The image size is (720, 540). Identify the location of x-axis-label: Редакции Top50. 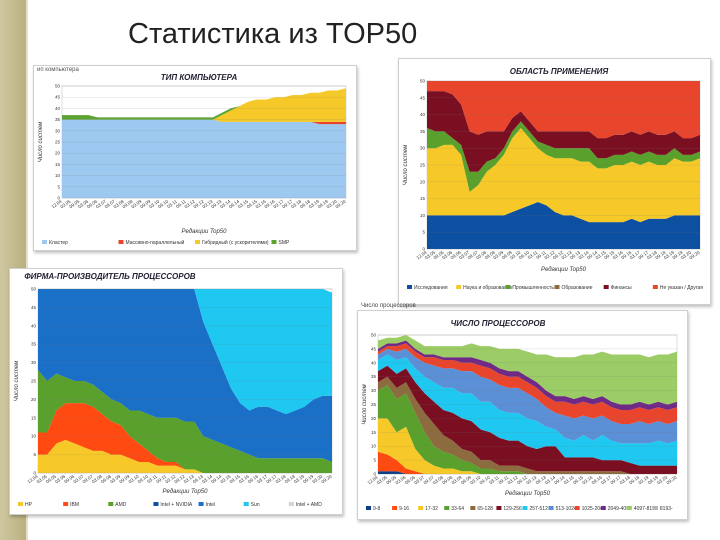
(564, 270).